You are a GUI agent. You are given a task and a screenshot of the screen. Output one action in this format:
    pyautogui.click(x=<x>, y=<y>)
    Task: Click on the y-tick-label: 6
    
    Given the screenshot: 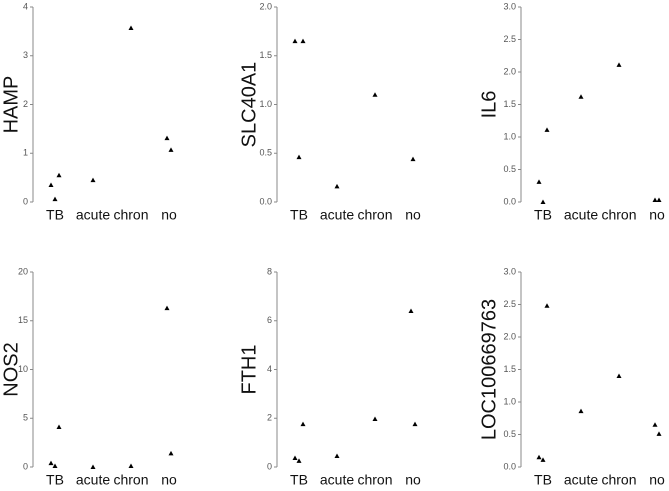 What is the action you would take?
    pyautogui.click(x=269, y=320)
    